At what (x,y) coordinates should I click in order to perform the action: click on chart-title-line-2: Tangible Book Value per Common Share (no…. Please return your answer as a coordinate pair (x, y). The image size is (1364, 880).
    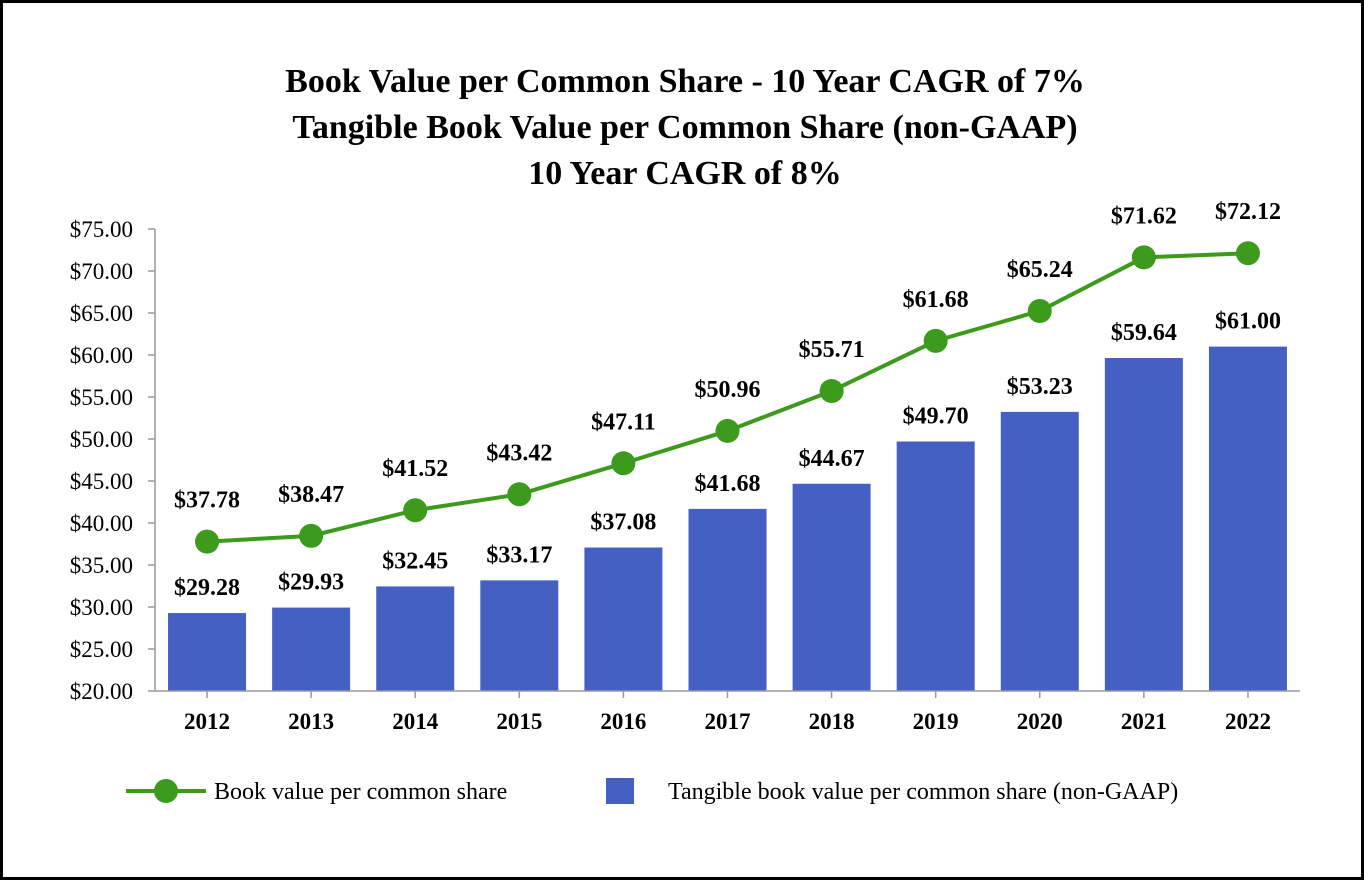
    Looking at the image, I should click on (685, 127).